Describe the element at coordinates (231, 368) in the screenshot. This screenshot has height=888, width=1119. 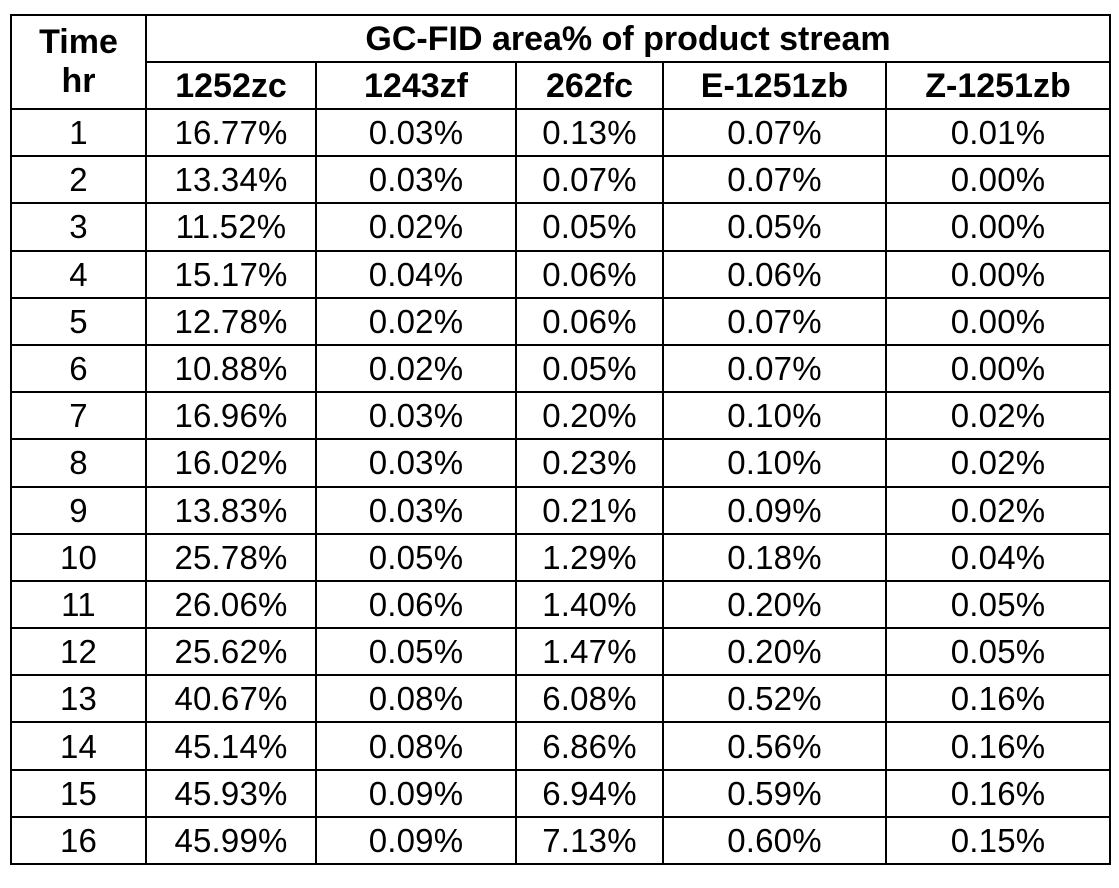
I see `value-cell: 10.88%` at that location.